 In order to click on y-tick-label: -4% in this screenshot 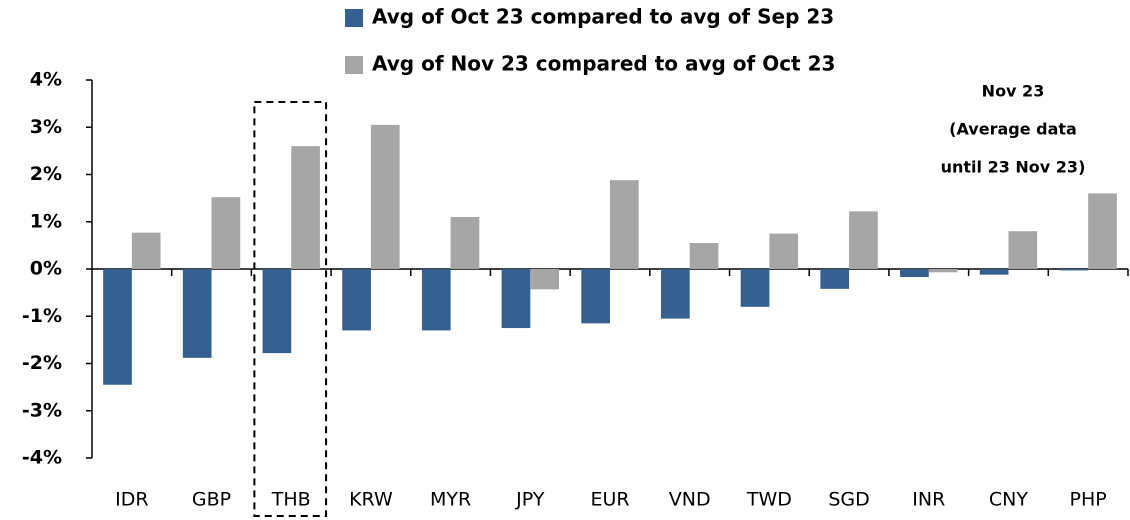, I will do `click(42, 458)`.